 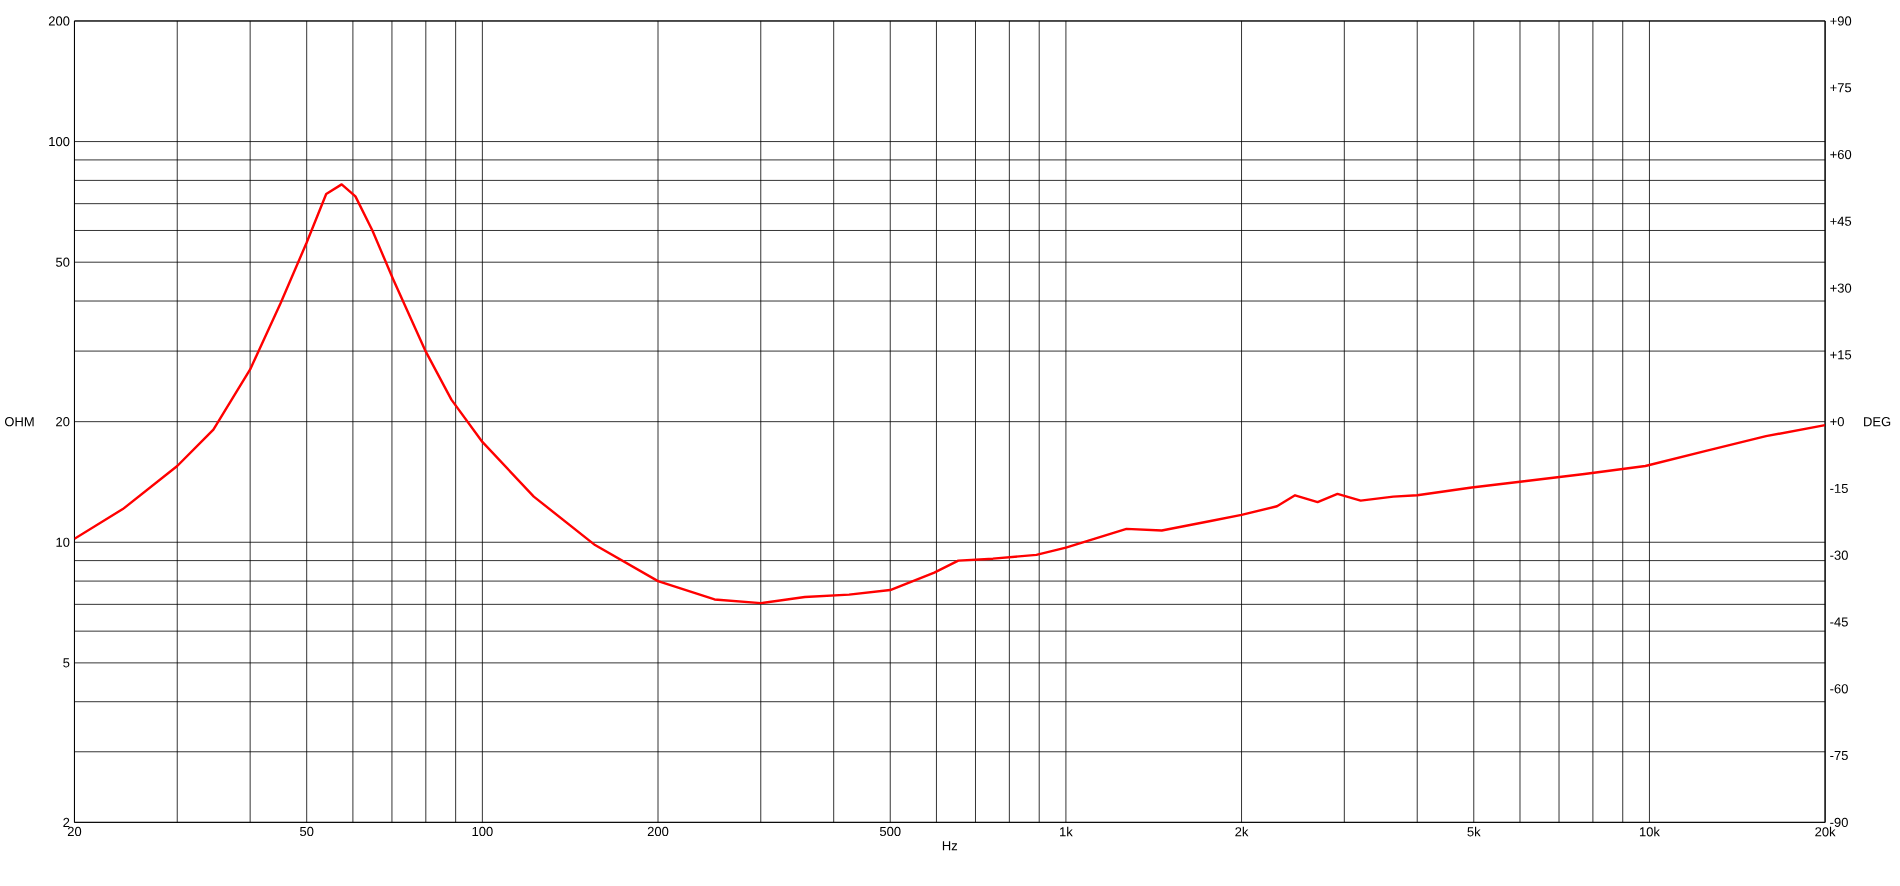 I want to click on y2-tick-label: -45, so click(x=1839, y=622).